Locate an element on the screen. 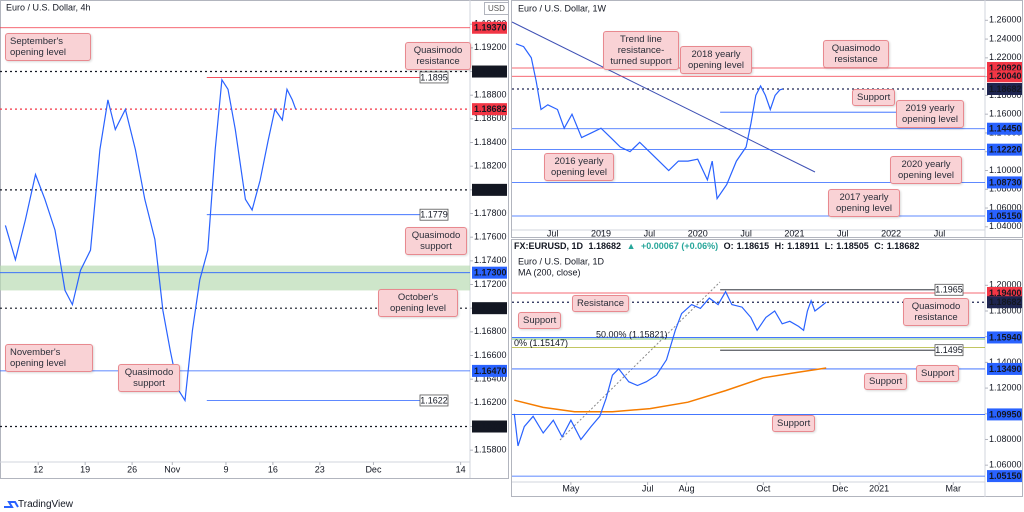 This screenshot has height=512, width=1024. y-tick-label: 1.22000 is located at coordinates (1005, 57).